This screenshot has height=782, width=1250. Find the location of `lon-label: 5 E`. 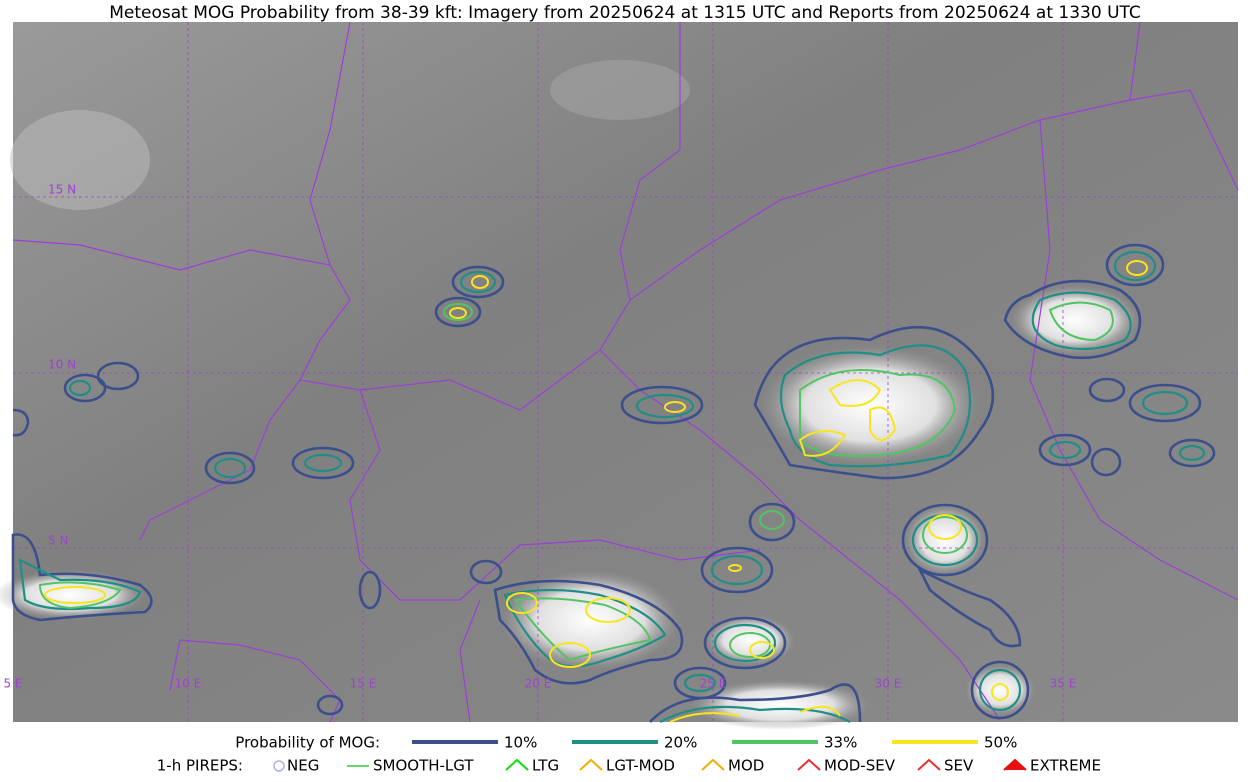

lon-label: 5 E is located at coordinates (12, 684).